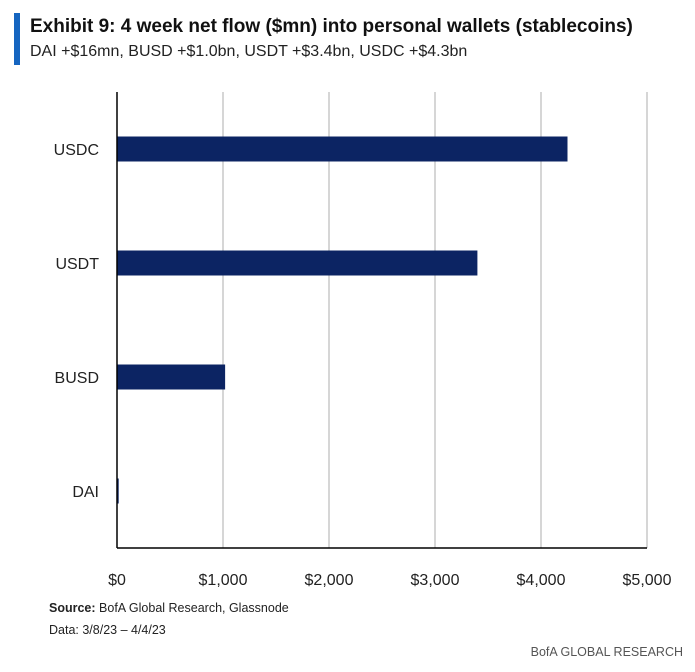 Image resolution: width=695 pixels, height=672 pixels. I want to click on x-tick-label: $1,000, so click(223, 580).